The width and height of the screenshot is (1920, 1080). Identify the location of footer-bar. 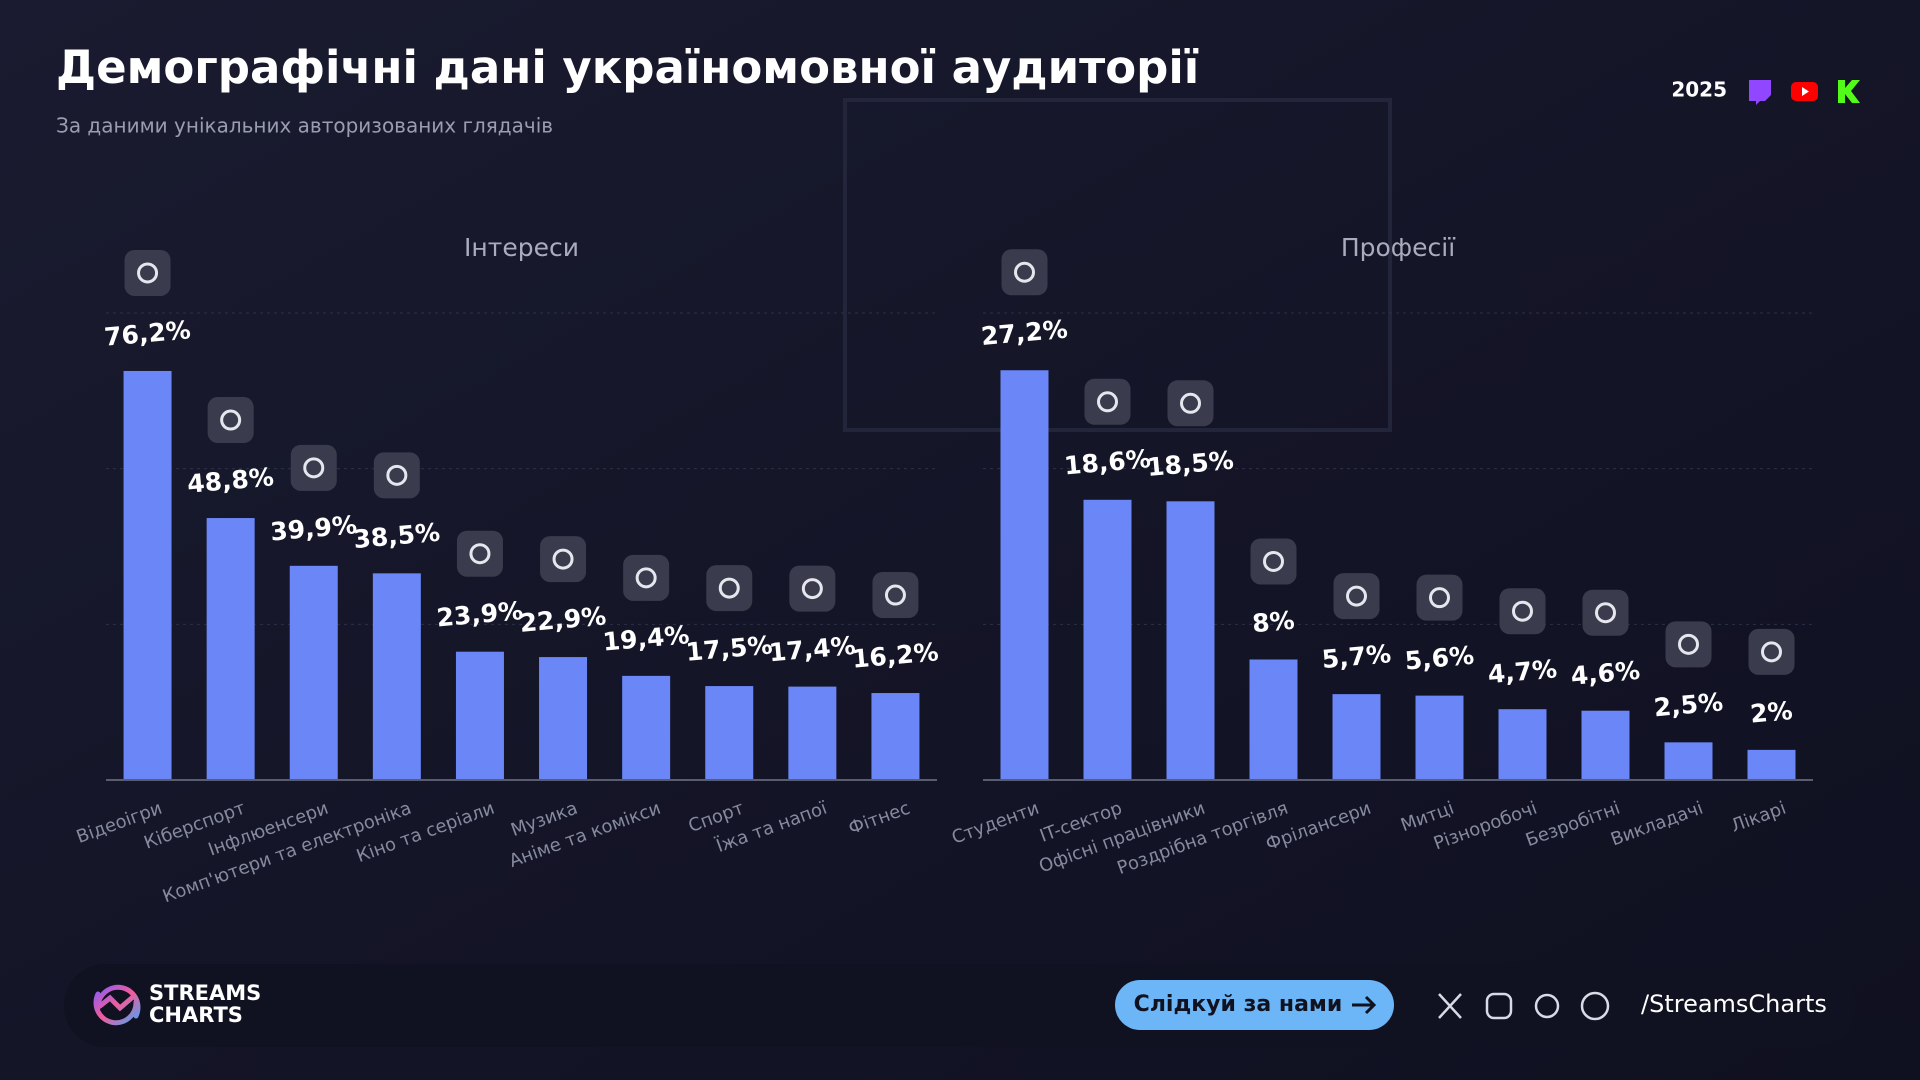
(960, 1005).